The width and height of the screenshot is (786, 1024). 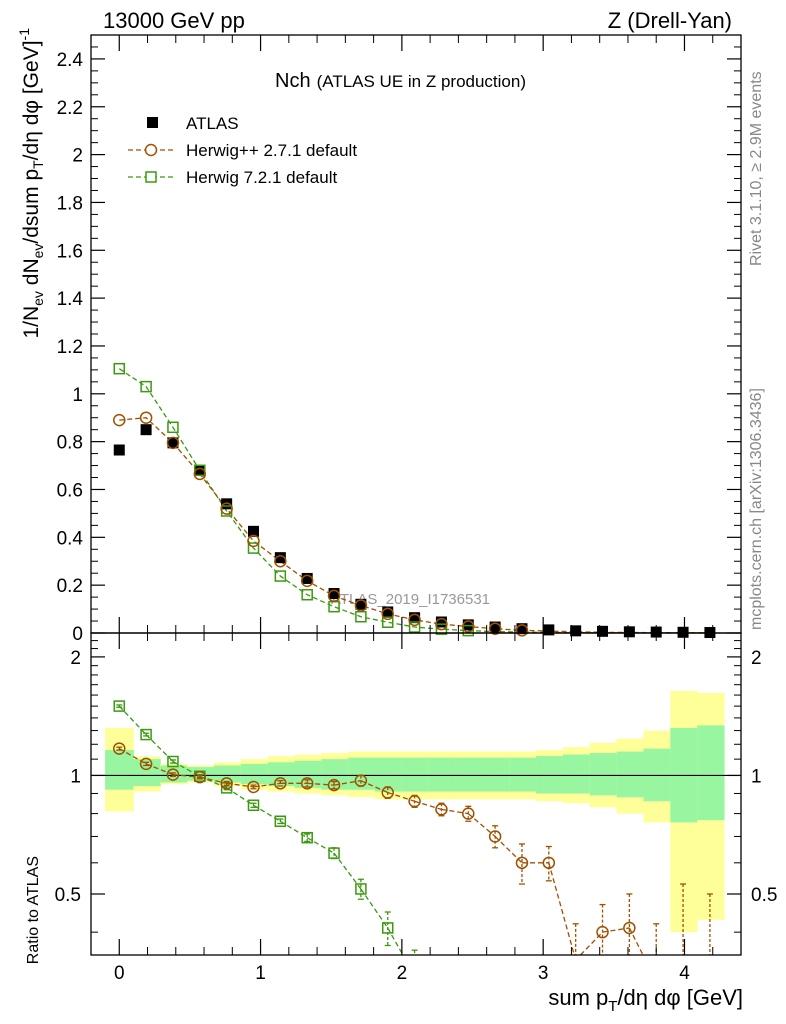 What do you see at coordinates (670, 20) in the screenshot?
I see `header-process: Z (Drell-Yan)` at bounding box center [670, 20].